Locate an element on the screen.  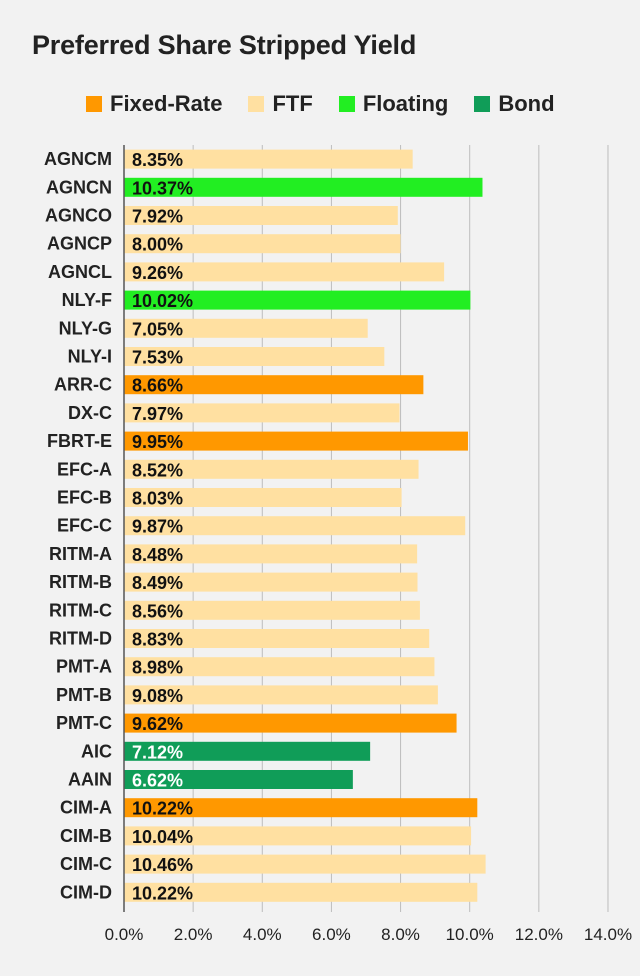
data-label: 7.97% is located at coordinates (157, 414).